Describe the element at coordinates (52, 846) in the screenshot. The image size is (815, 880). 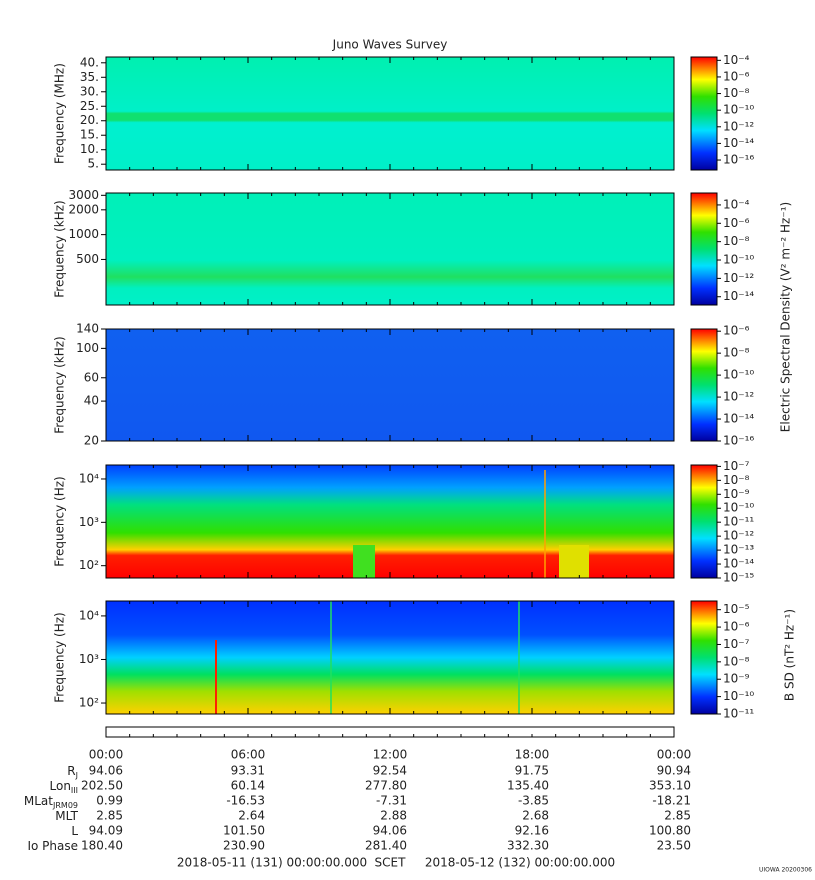
I see `ephemeris-label: Io Phase` at that location.